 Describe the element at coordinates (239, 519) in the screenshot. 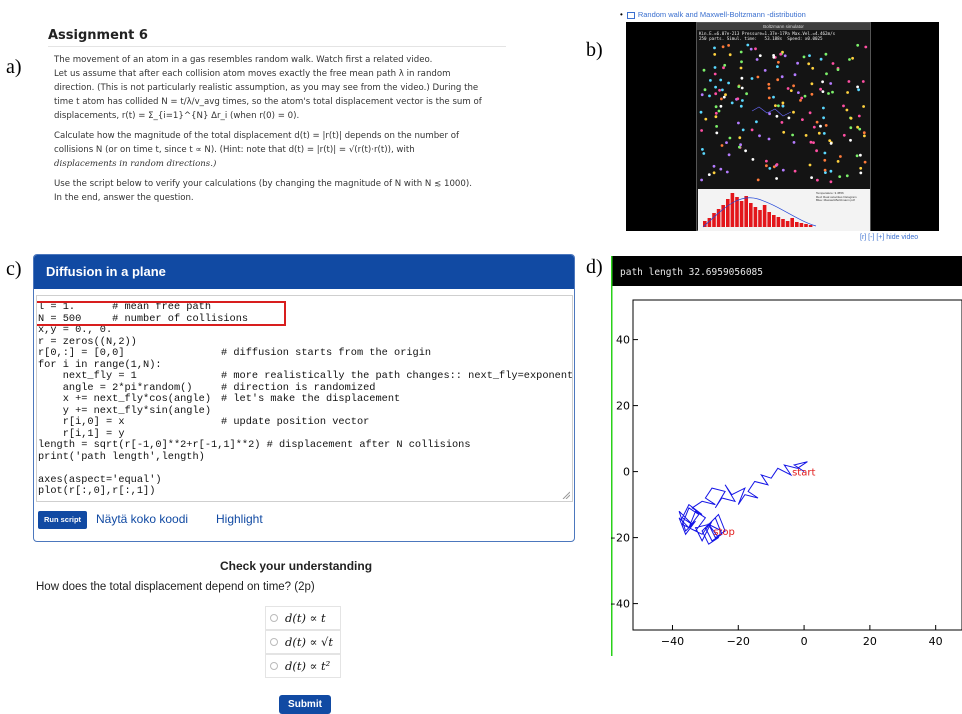

I see `highlight-link: Highlight` at that location.